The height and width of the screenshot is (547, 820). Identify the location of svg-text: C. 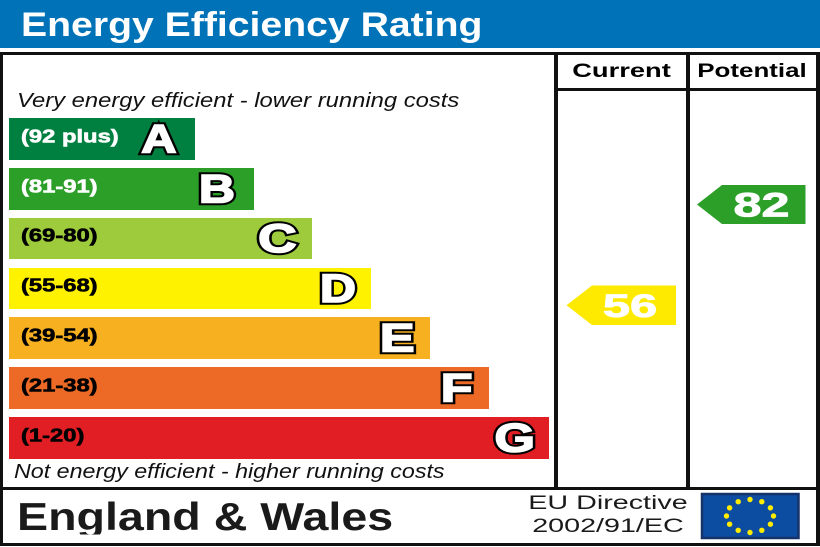
(277, 237).